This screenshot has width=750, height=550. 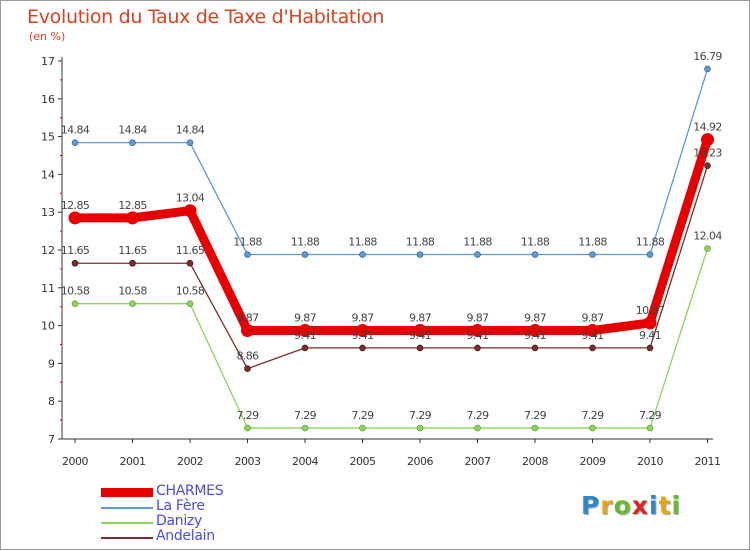 What do you see at coordinates (607, 505) in the screenshot?
I see `logo-letter: r` at bounding box center [607, 505].